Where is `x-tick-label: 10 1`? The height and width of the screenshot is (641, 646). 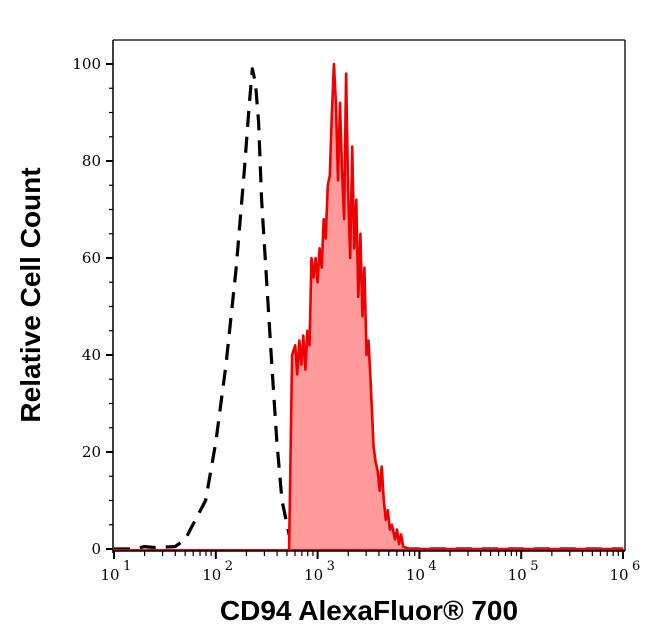 x-tick-label: 10 1 is located at coordinates (115, 571).